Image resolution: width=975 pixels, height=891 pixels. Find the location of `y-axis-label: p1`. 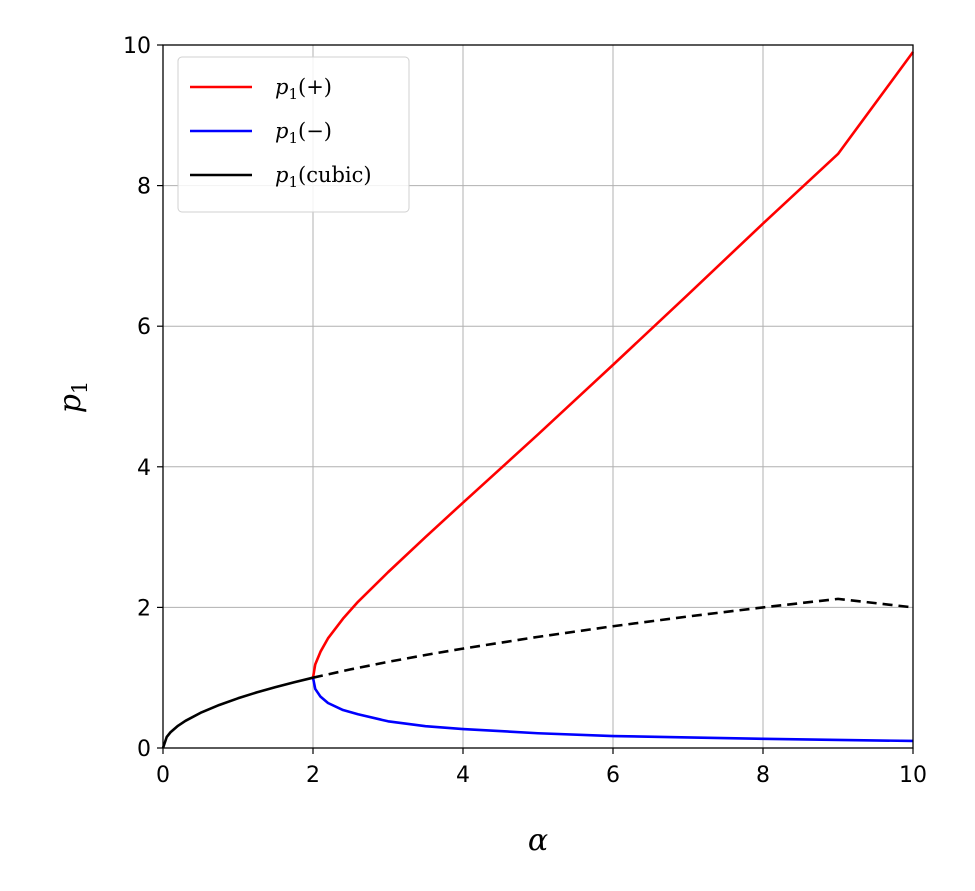

y-axis-label: p1 is located at coordinates (72, 397).